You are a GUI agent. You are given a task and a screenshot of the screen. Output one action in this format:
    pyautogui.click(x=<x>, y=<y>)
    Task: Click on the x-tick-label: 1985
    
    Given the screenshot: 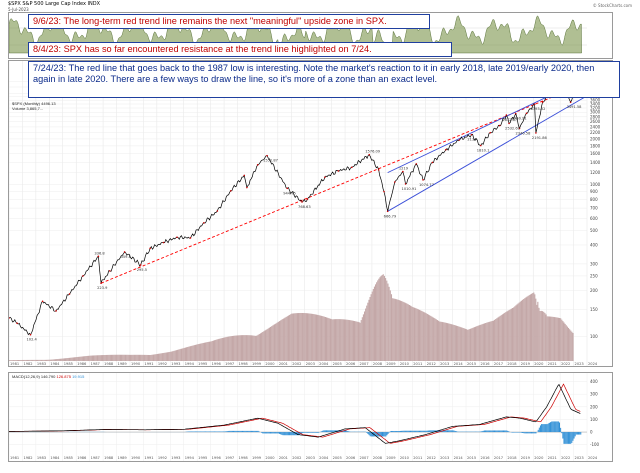 What is the action you would take?
    pyautogui.click(x=68, y=364)
    